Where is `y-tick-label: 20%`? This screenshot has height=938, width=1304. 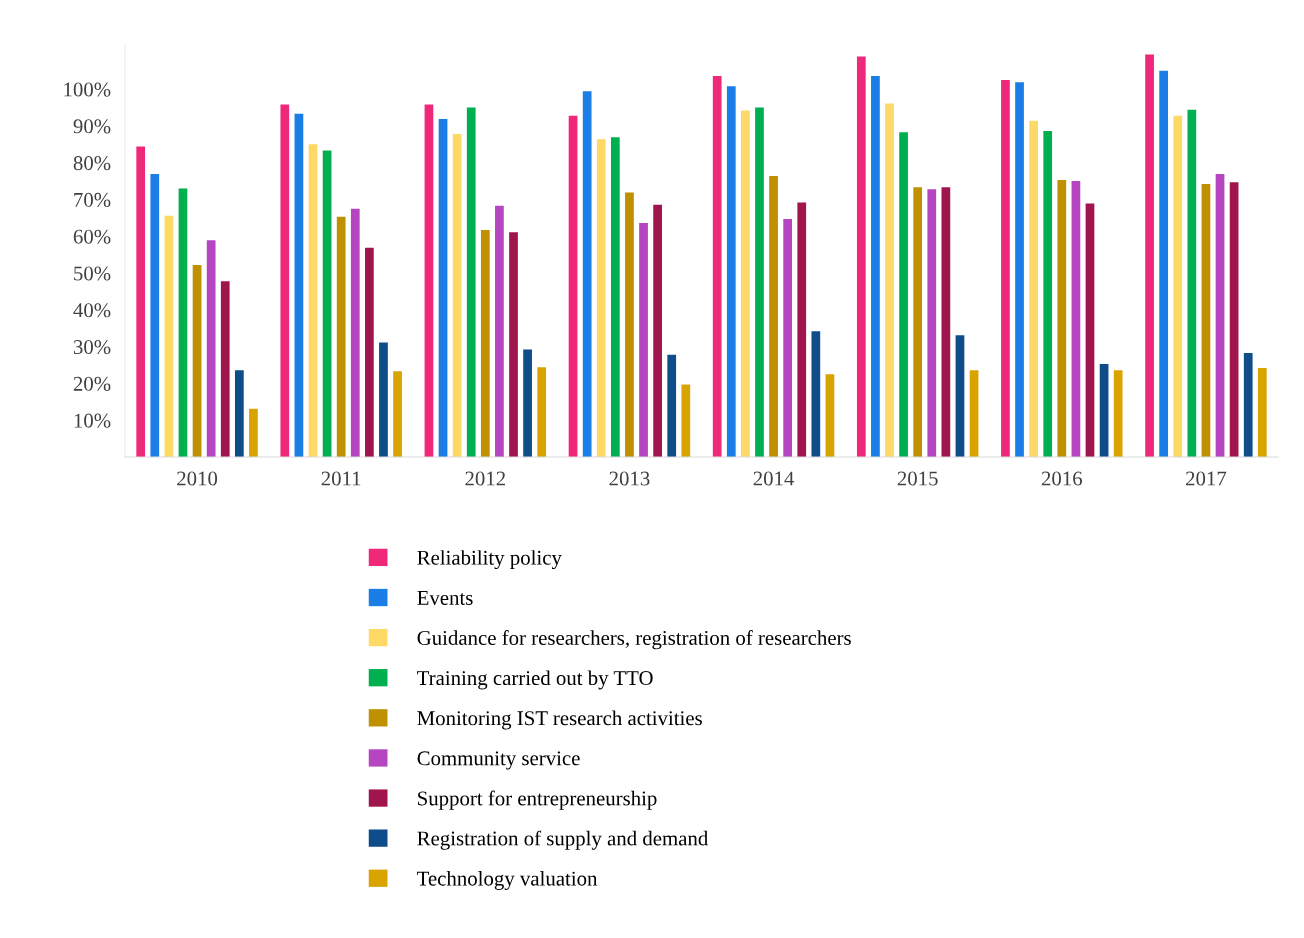
y-tick-label: 20% is located at coordinates (92, 383).